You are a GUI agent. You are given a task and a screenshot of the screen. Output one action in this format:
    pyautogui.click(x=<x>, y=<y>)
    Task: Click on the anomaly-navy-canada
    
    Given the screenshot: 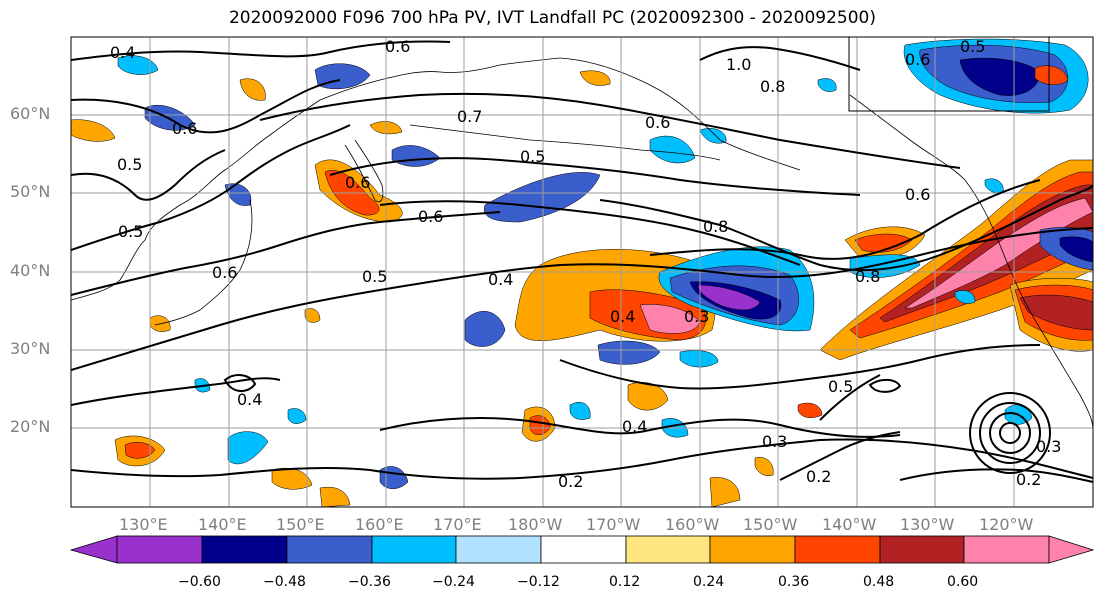 What is the action you would take?
    pyautogui.click(x=1000, y=76)
    